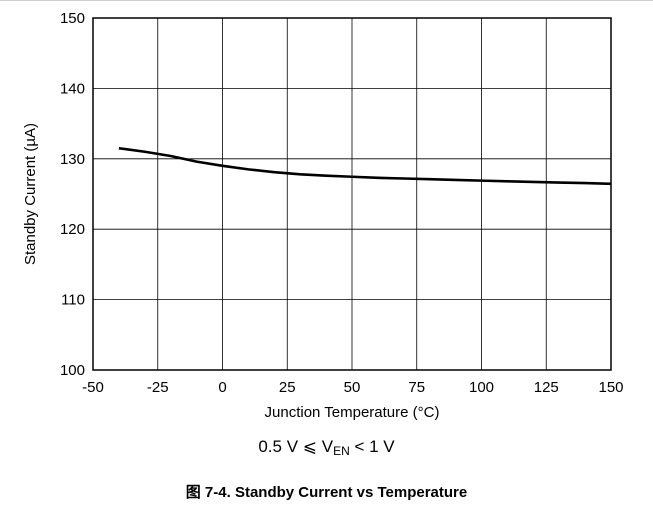 This screenshot has width=653, height=519. I want to click on x-tick-label: 100, so click(481, 387).